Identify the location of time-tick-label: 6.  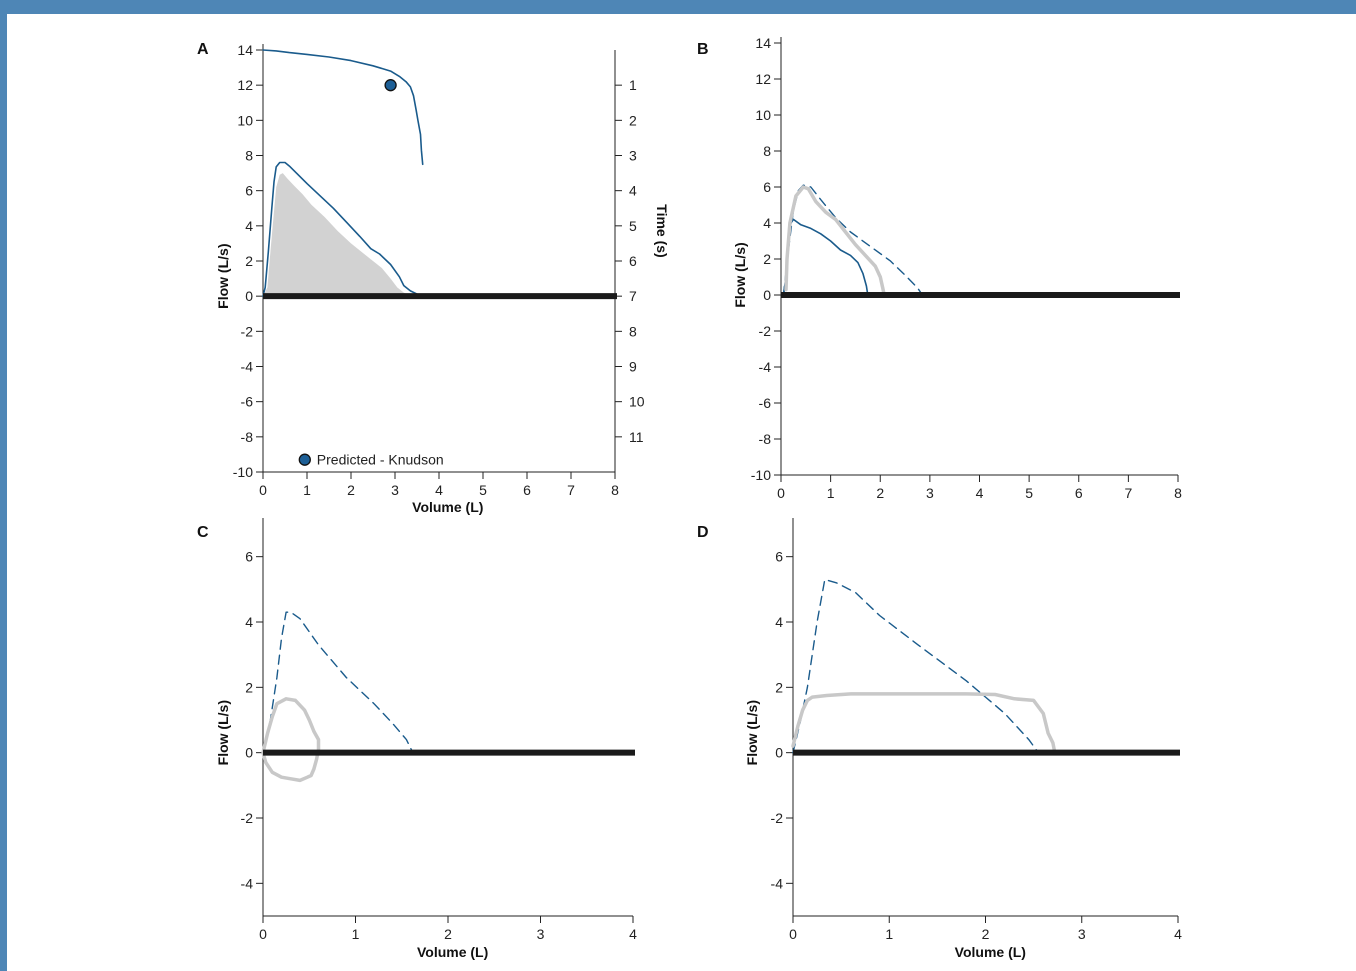
(633, 261).